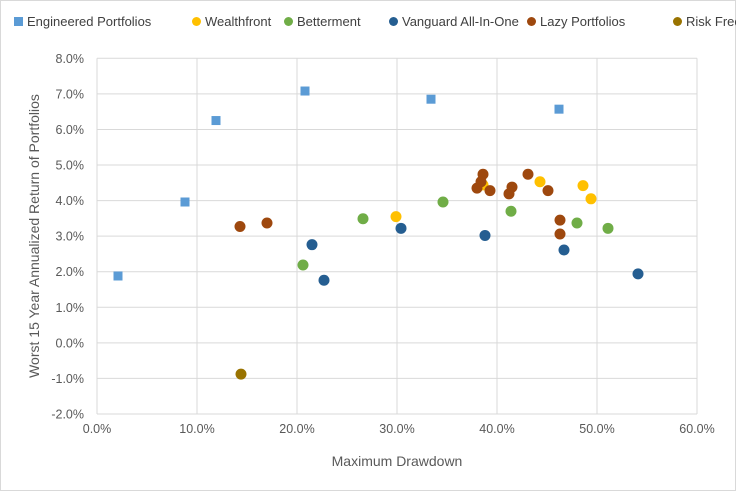 Image resolution: width=736 pixels, height=491 pixels. I want to click on y-tick-label: -2.0%, so click(67, 415).